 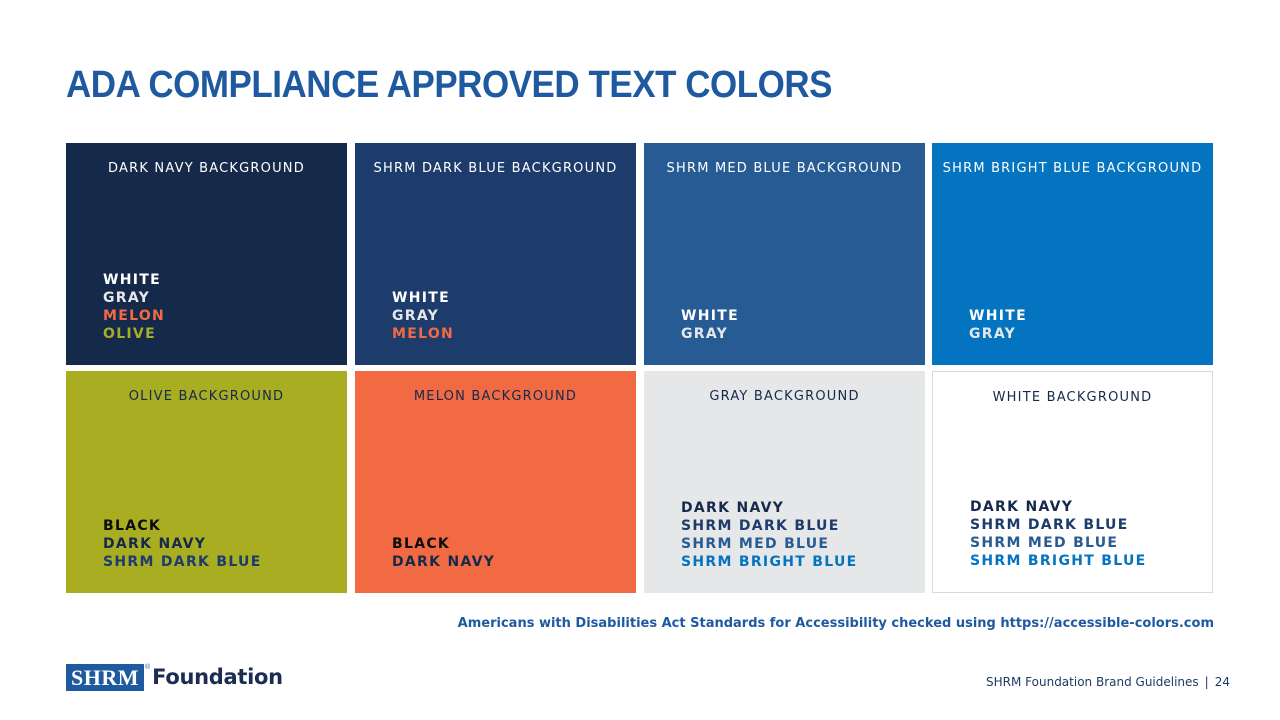 What do you see at coordinates (1072, 397) in the screenshot?
I see `card-background-label: WHITE BACKGROUND` at bounding box center [1072, 397].